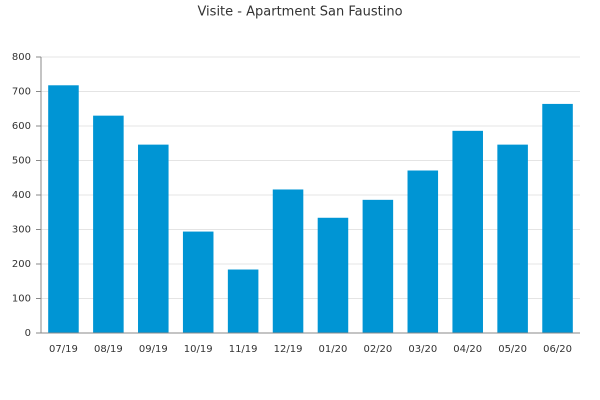  I want to click on x-tick-label: 10/19, so click(198, 349).